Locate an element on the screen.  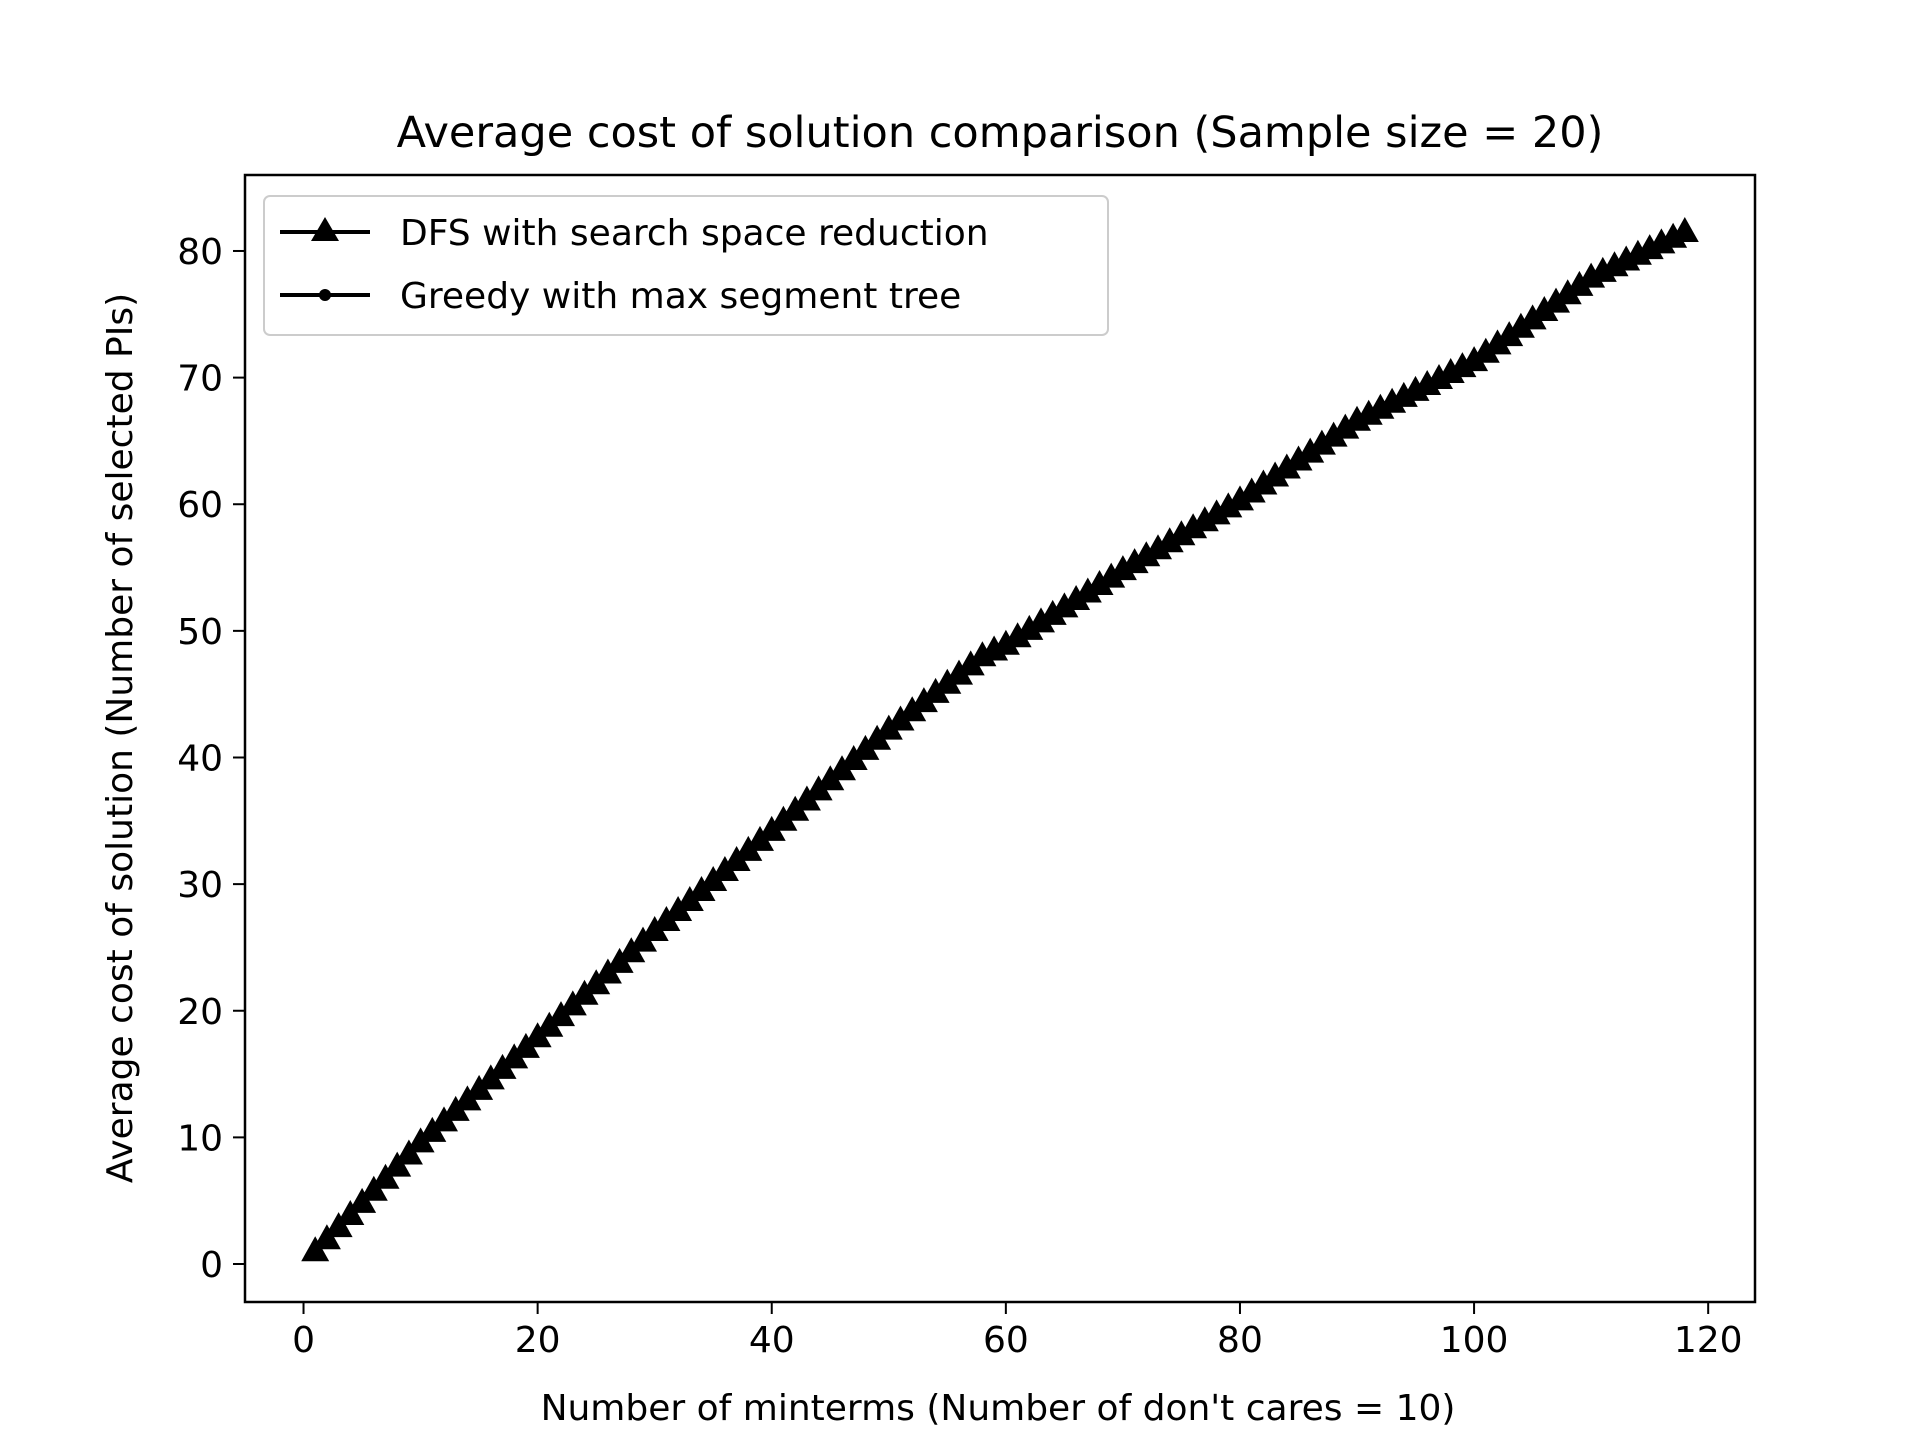
legend-marker-greedy-circle is located at coordinates (325, 295).